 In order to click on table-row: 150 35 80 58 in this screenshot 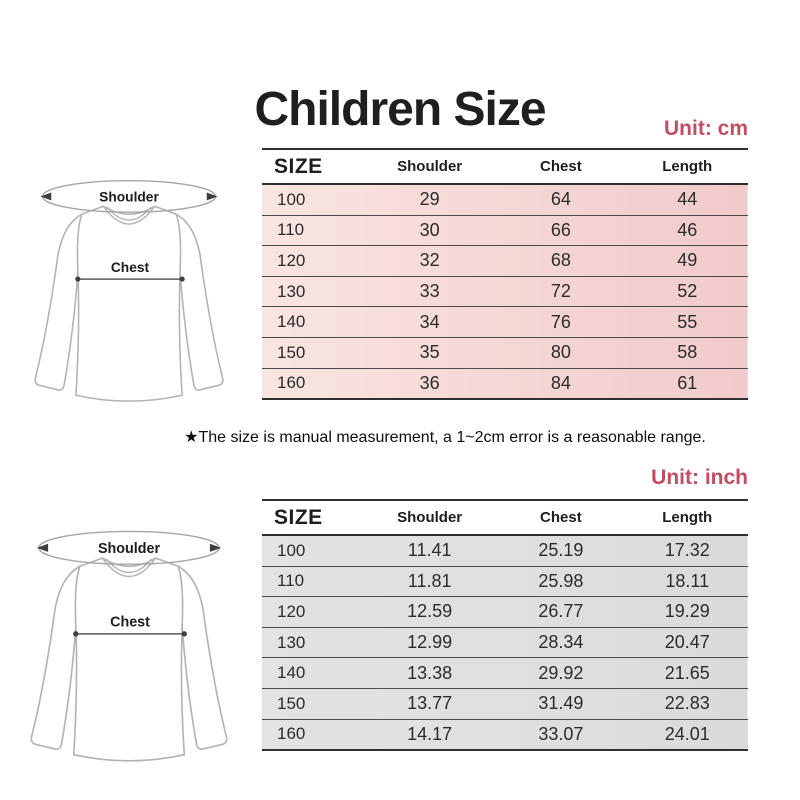, I will do `click(505, 353)`.